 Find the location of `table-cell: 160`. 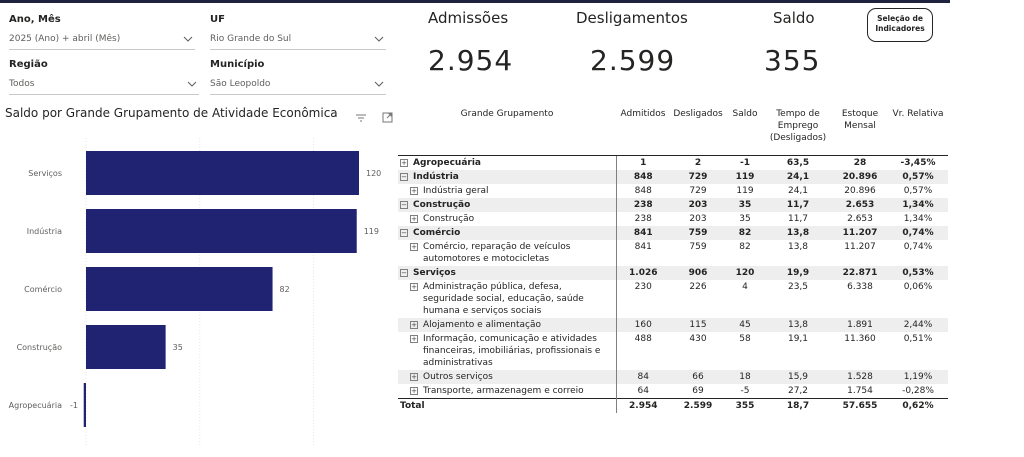

table-cell: 160 is located at coordinates (643, 324).